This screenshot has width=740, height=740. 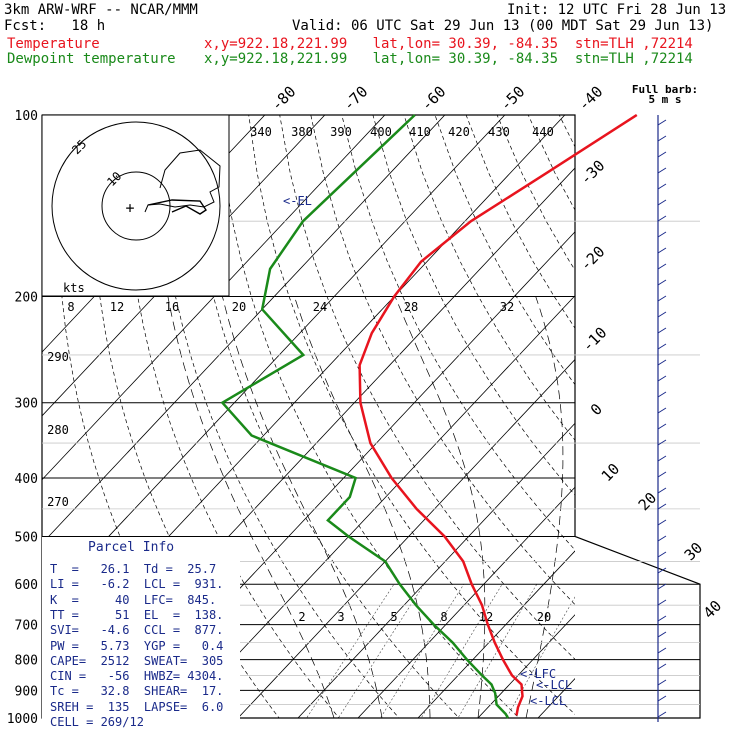 What do you see at coordinates (302, 132) in the screenshot?
I see `theta-label: 380` at bounding box center [302, 132].